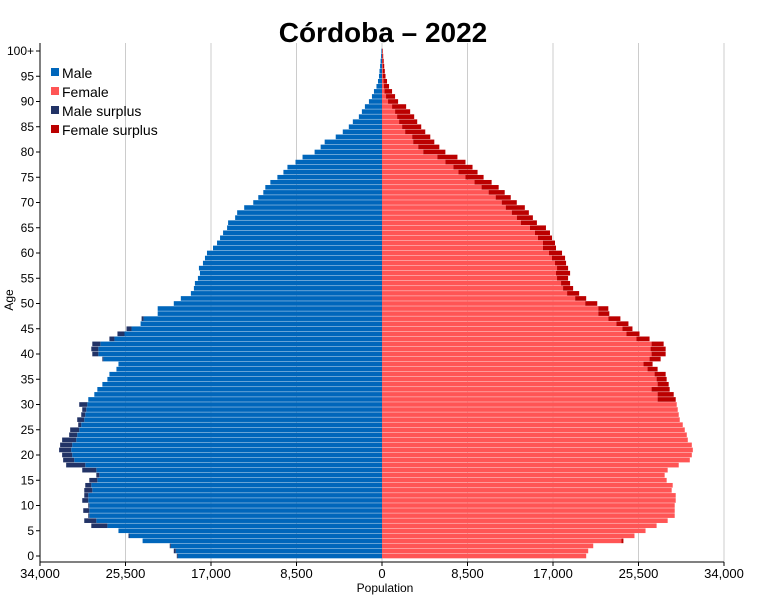 This screenshot has height=599, width=759. I want to click on y-tick-label: 65, so click(28, 228).